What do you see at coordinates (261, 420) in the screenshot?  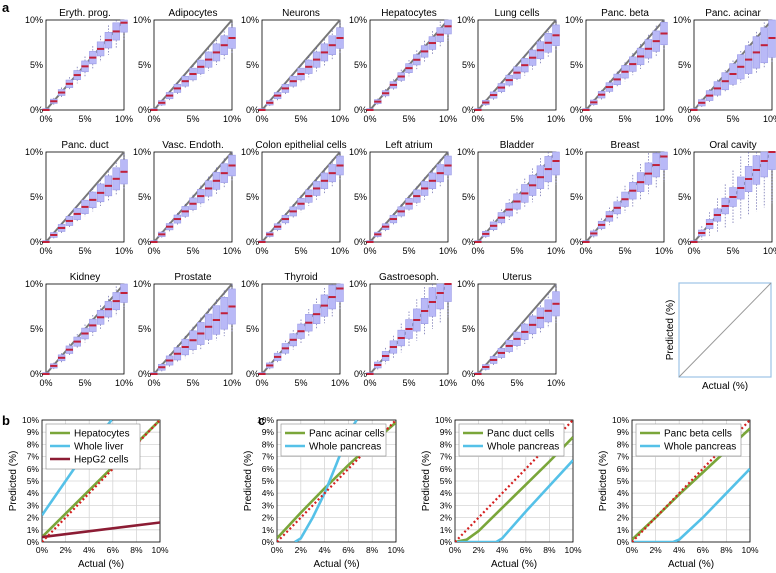 I see `panel-c-label: c` at bounding box center [261, 420].